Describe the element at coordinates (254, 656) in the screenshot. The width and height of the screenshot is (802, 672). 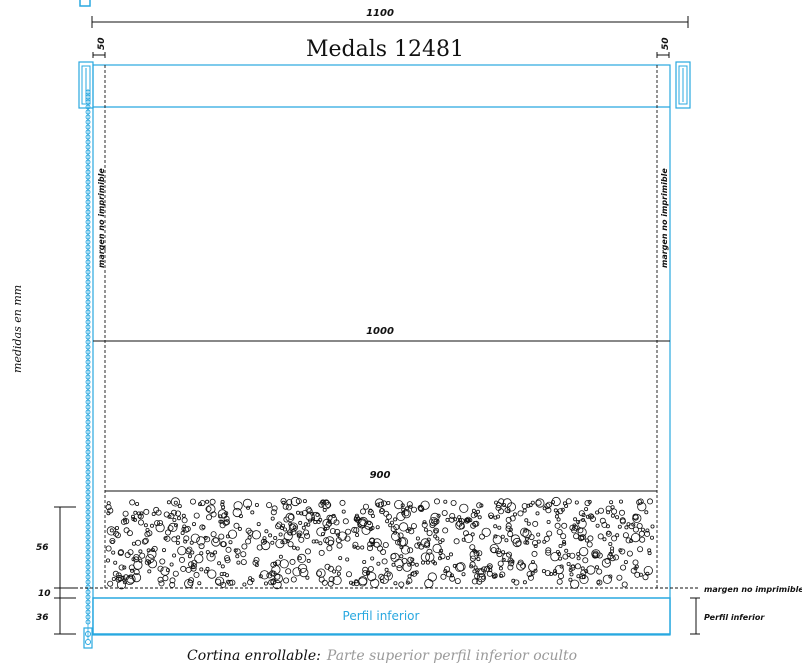
I see `caption-strong: Cortina enrollable:` at that location.